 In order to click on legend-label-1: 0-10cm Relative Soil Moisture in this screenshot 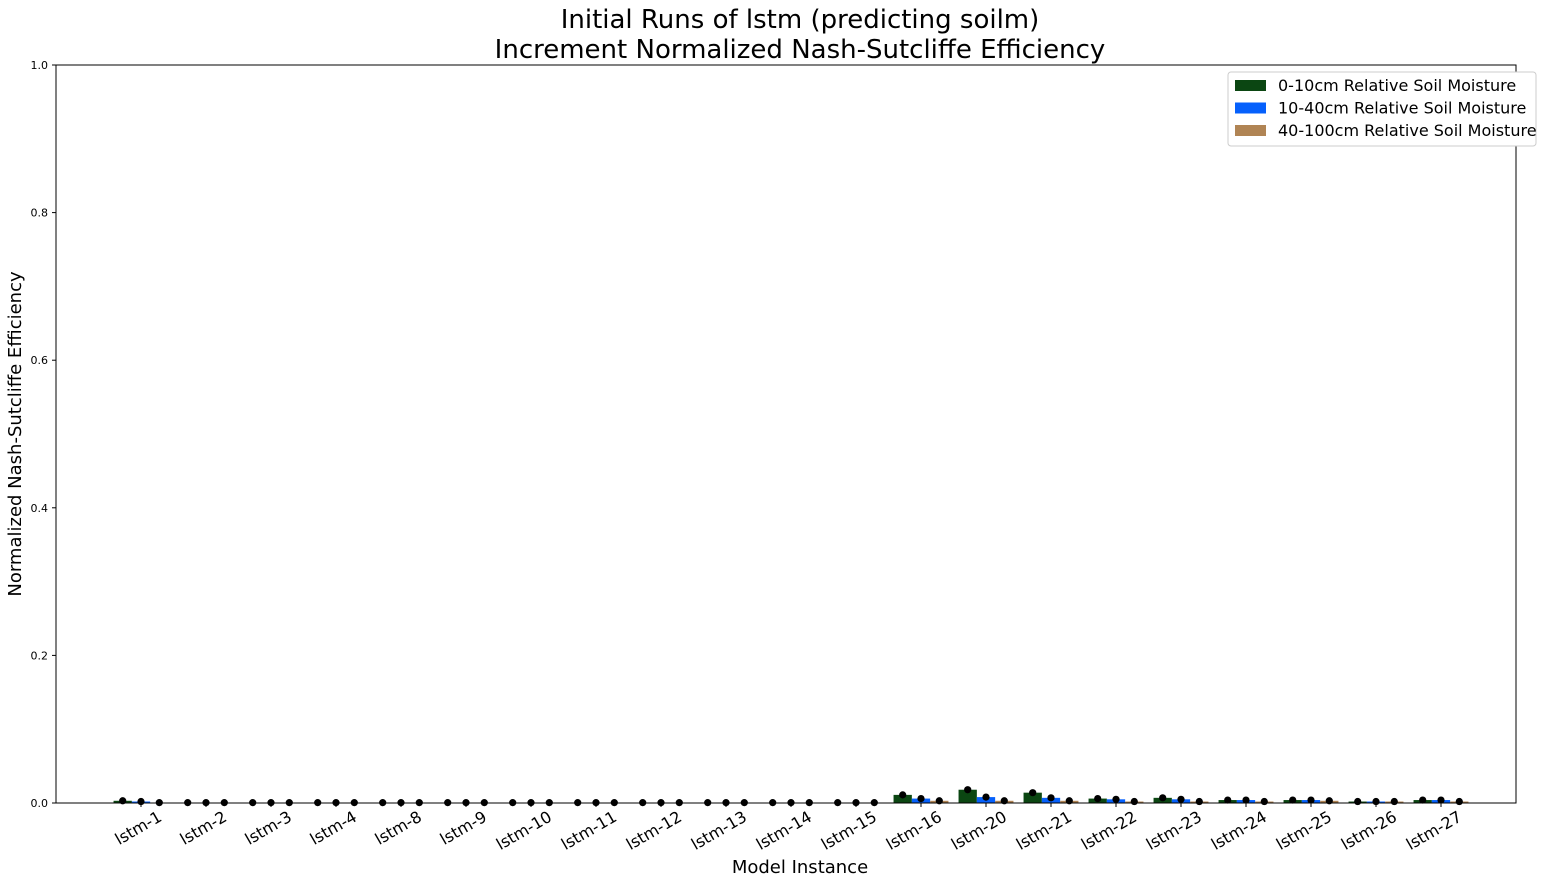, I will do `click(1397, 85)`.